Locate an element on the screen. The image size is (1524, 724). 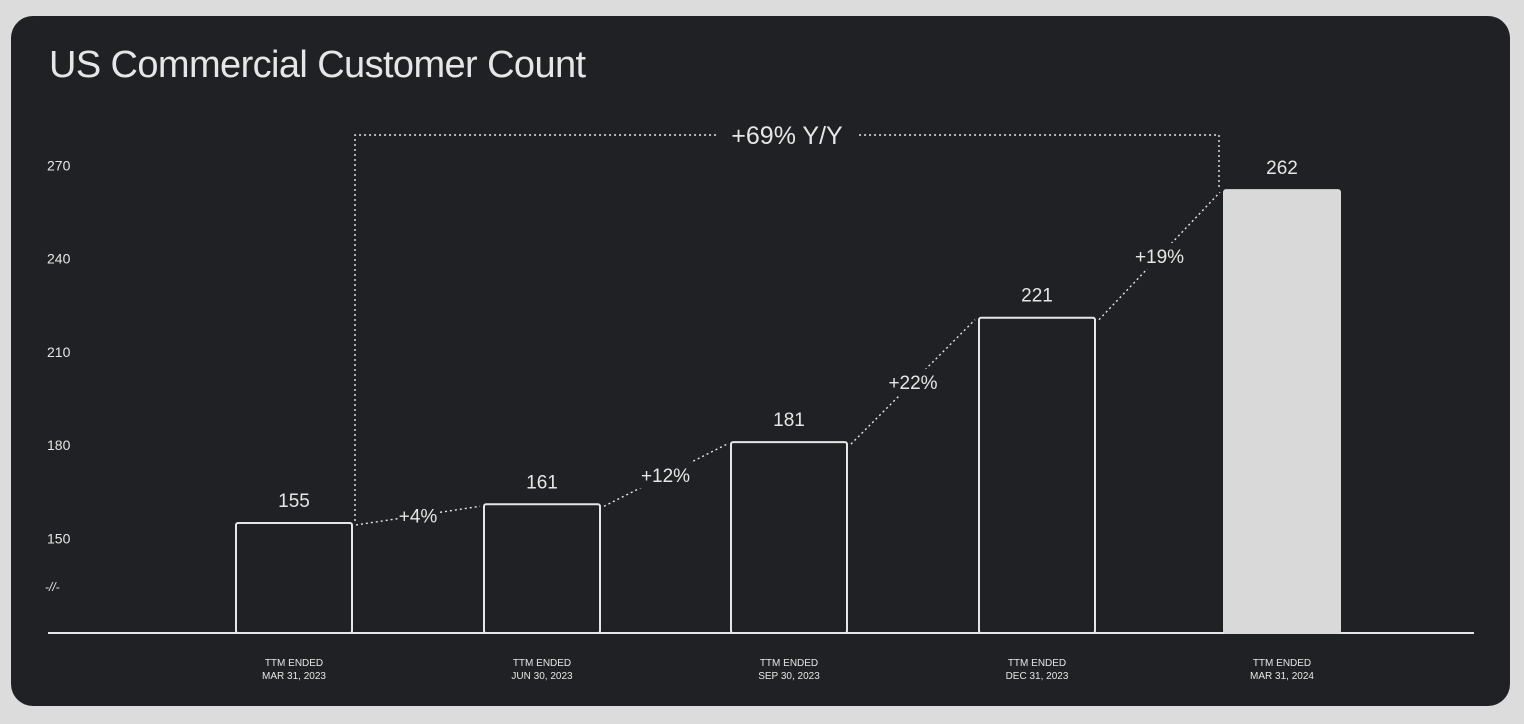
x-tick-label: JUN 30, 2023 is located at coordinates (542, 676).